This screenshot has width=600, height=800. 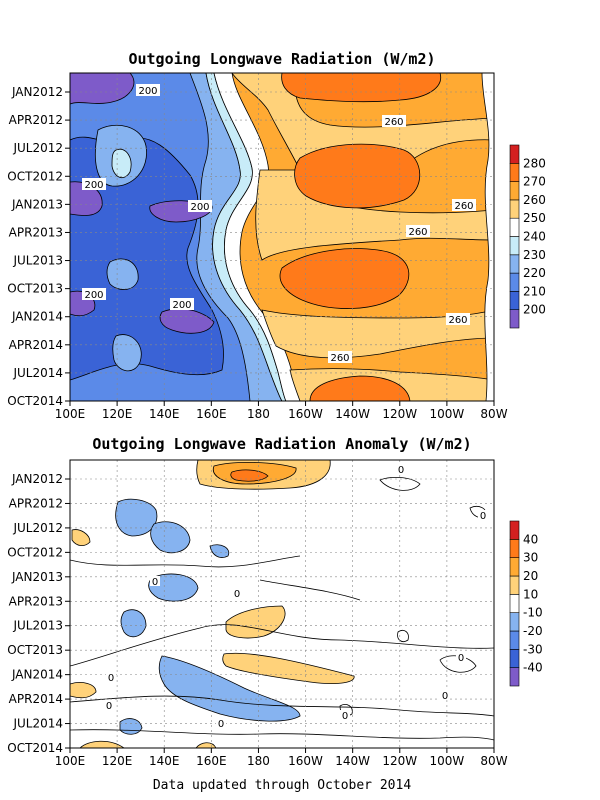 I want to click on olr-lightblue-pocket-b, so click(x=121, y=163).